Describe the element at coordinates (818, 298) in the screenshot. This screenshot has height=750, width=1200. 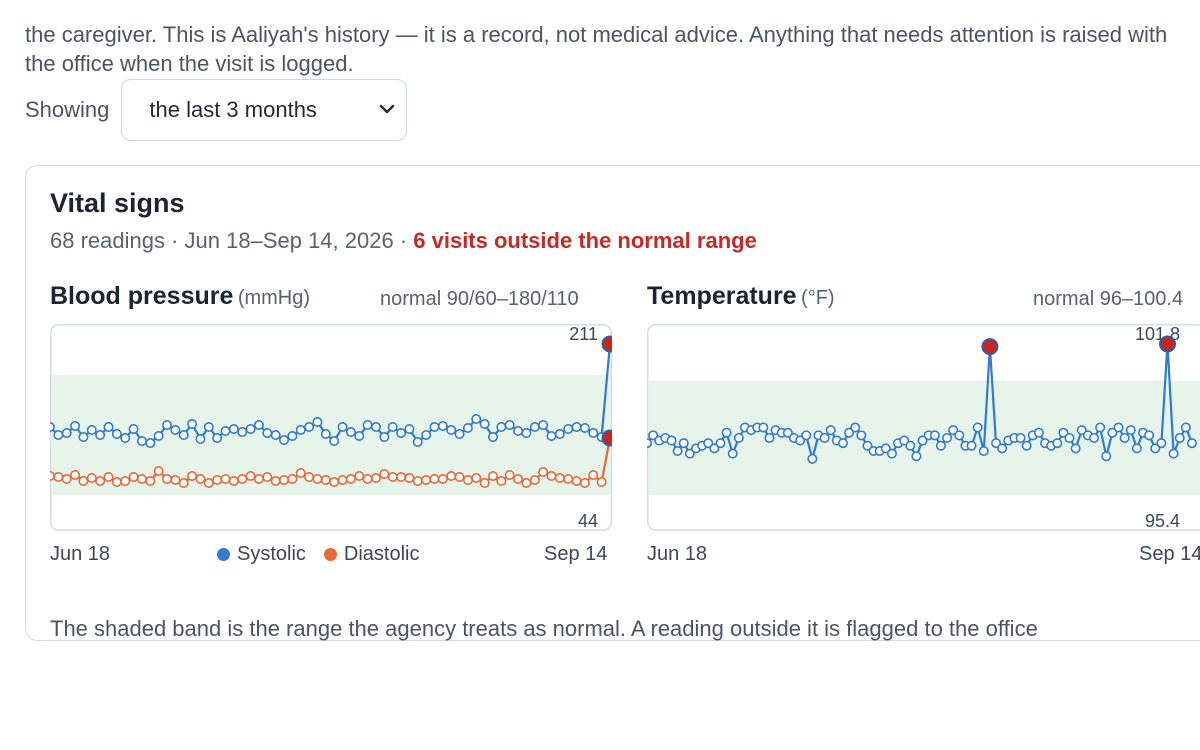
I see `temp-unit: (°F)` at that location.